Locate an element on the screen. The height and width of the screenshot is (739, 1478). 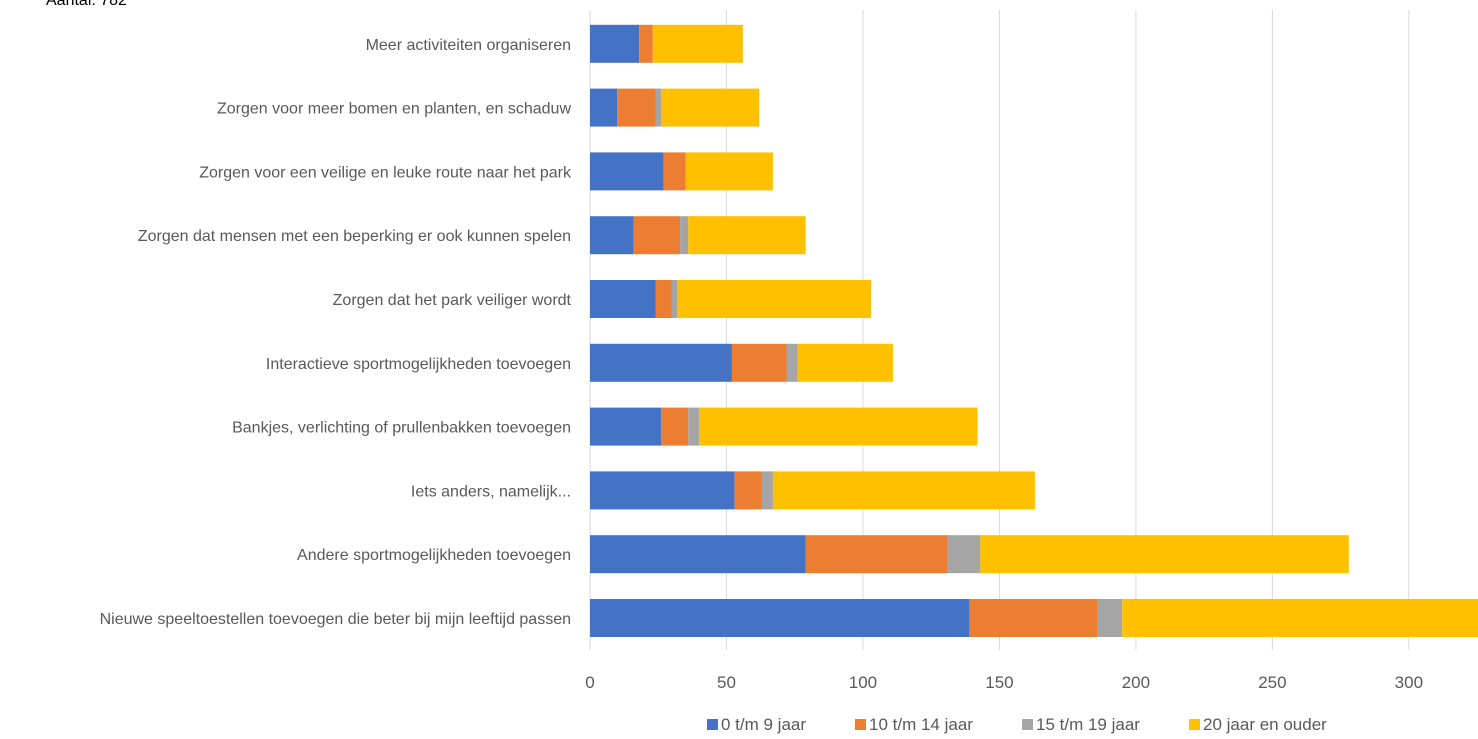
x-tick-label: 50 is located at coordinates (726, 682).